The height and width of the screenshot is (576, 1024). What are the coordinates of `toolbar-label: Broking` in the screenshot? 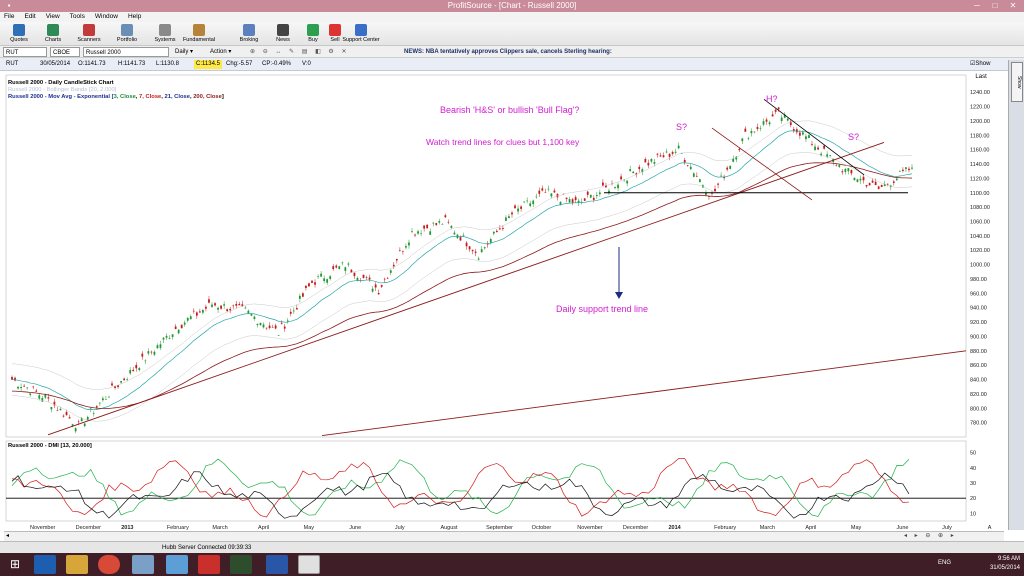 It's located at (249, 40).